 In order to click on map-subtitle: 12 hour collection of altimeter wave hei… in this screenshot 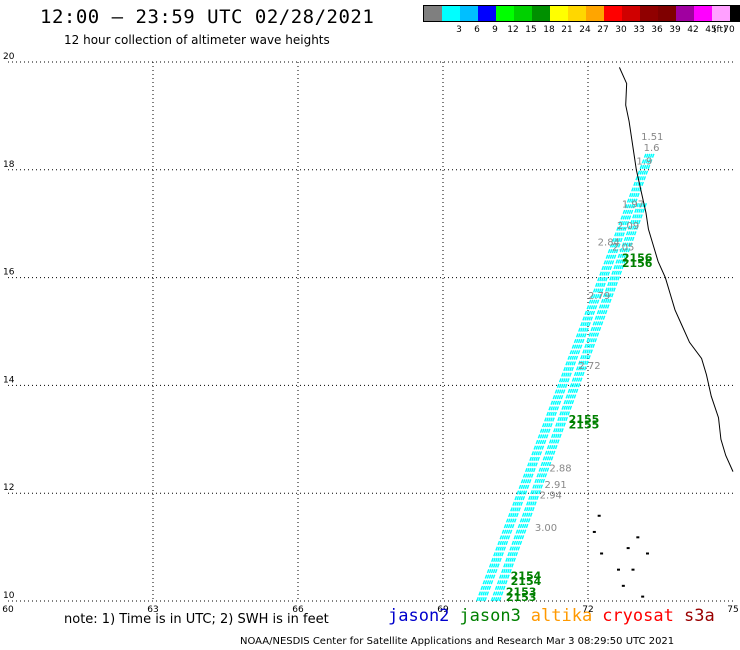, I will do `click(197, 40)`.